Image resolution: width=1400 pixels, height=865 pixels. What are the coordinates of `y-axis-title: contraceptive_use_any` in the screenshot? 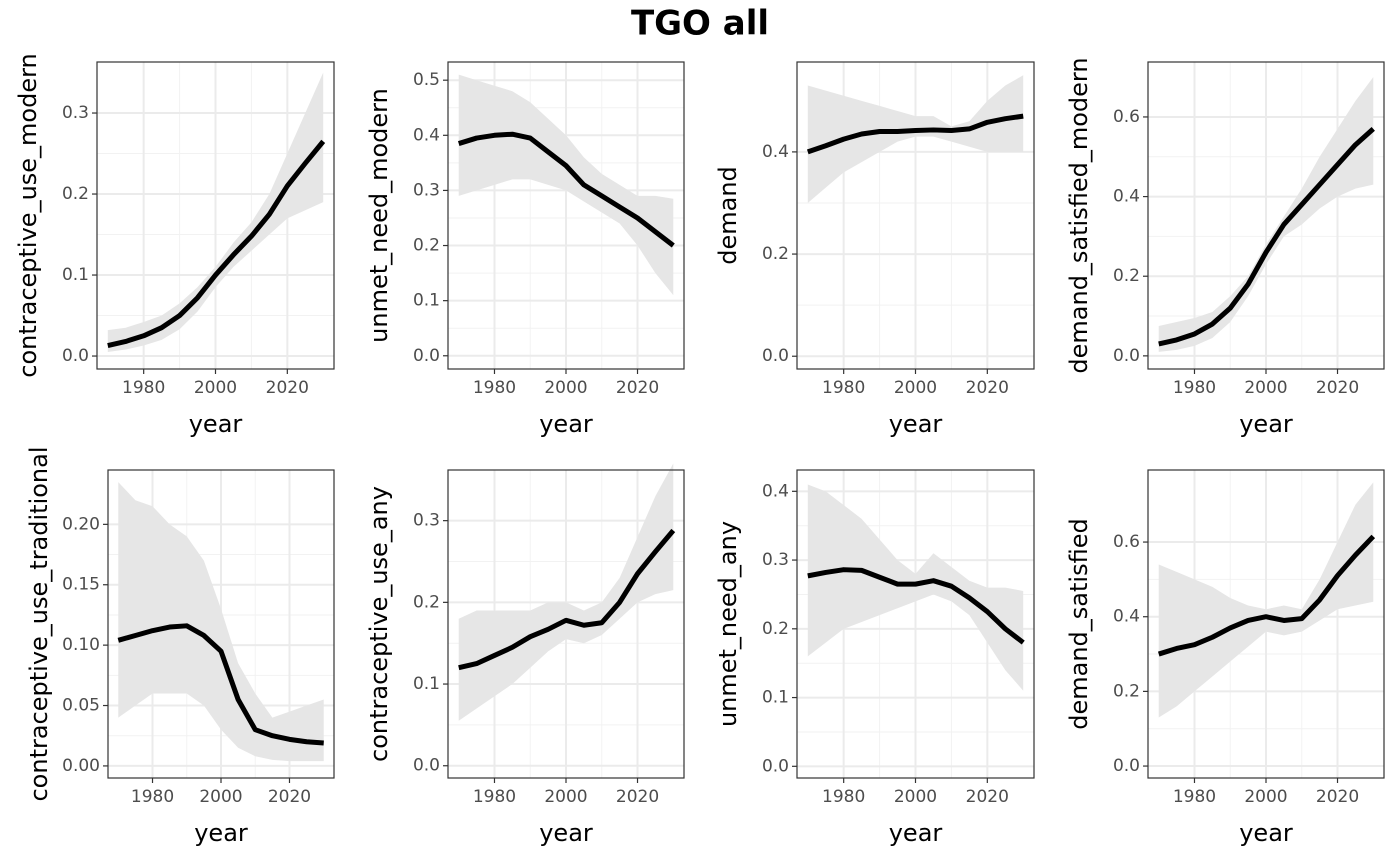 It's located at (379, 624).